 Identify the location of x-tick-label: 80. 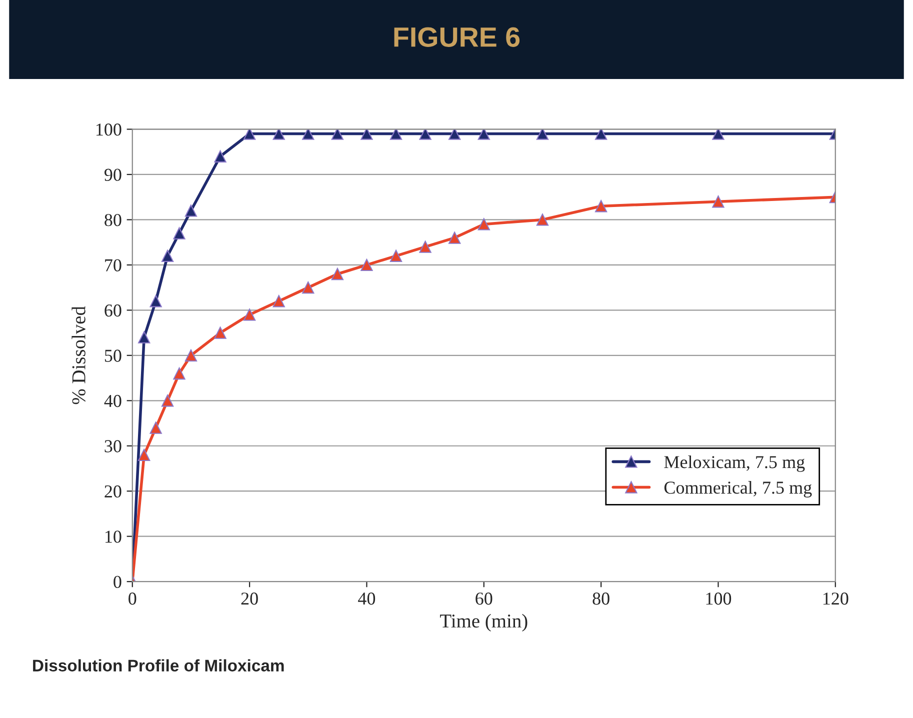
(601, 598).